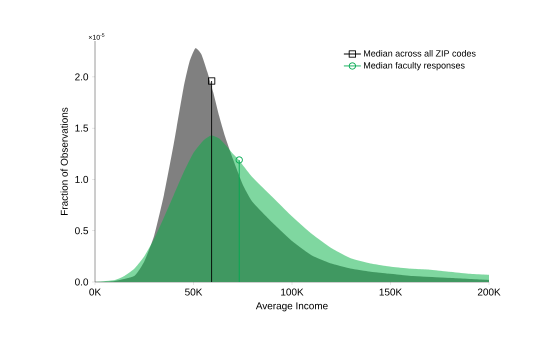 The width and height of the screenshot is (553, 346). What do you see at coordinates (391, 292) in the screenshot?
I see `x-tick-label: 150K` at bounding box center [391, 292].